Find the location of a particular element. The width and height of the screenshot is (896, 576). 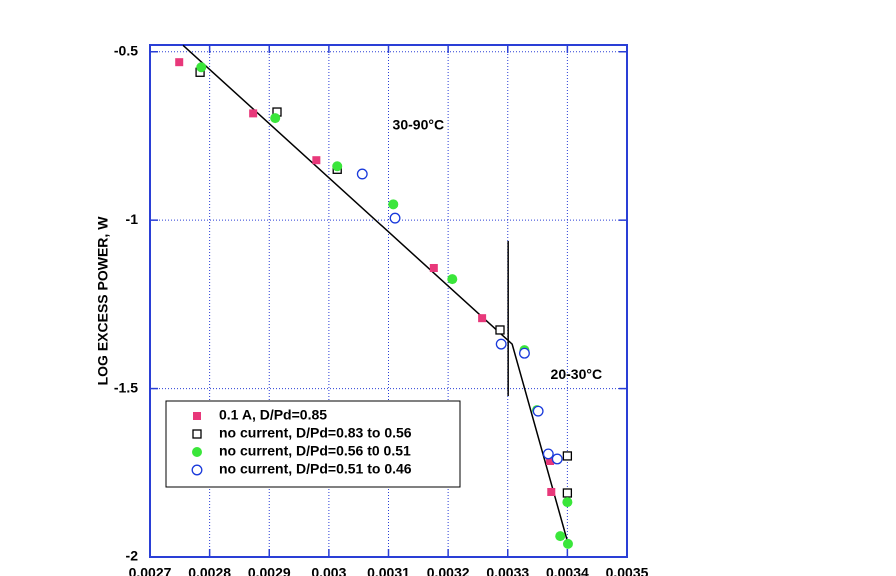

legend-label: no current, D/Pd=0.83 to 0.56 is located at coordinates (315, 433).